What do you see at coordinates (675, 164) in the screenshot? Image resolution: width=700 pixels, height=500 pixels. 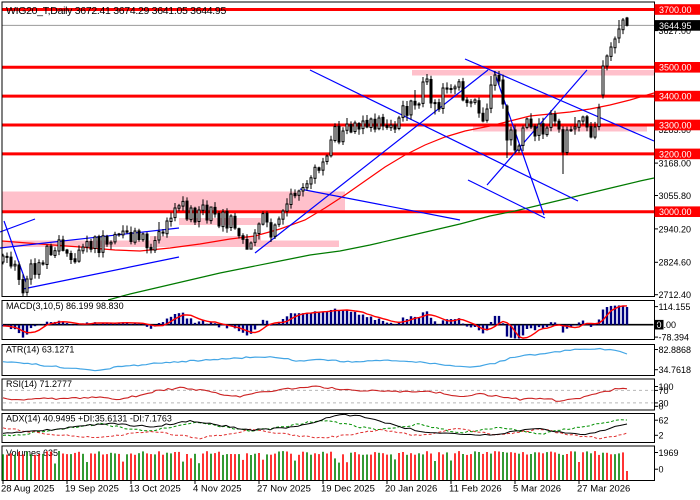 I see `svg-text: 3168.00` at bounding box center [675, 164].